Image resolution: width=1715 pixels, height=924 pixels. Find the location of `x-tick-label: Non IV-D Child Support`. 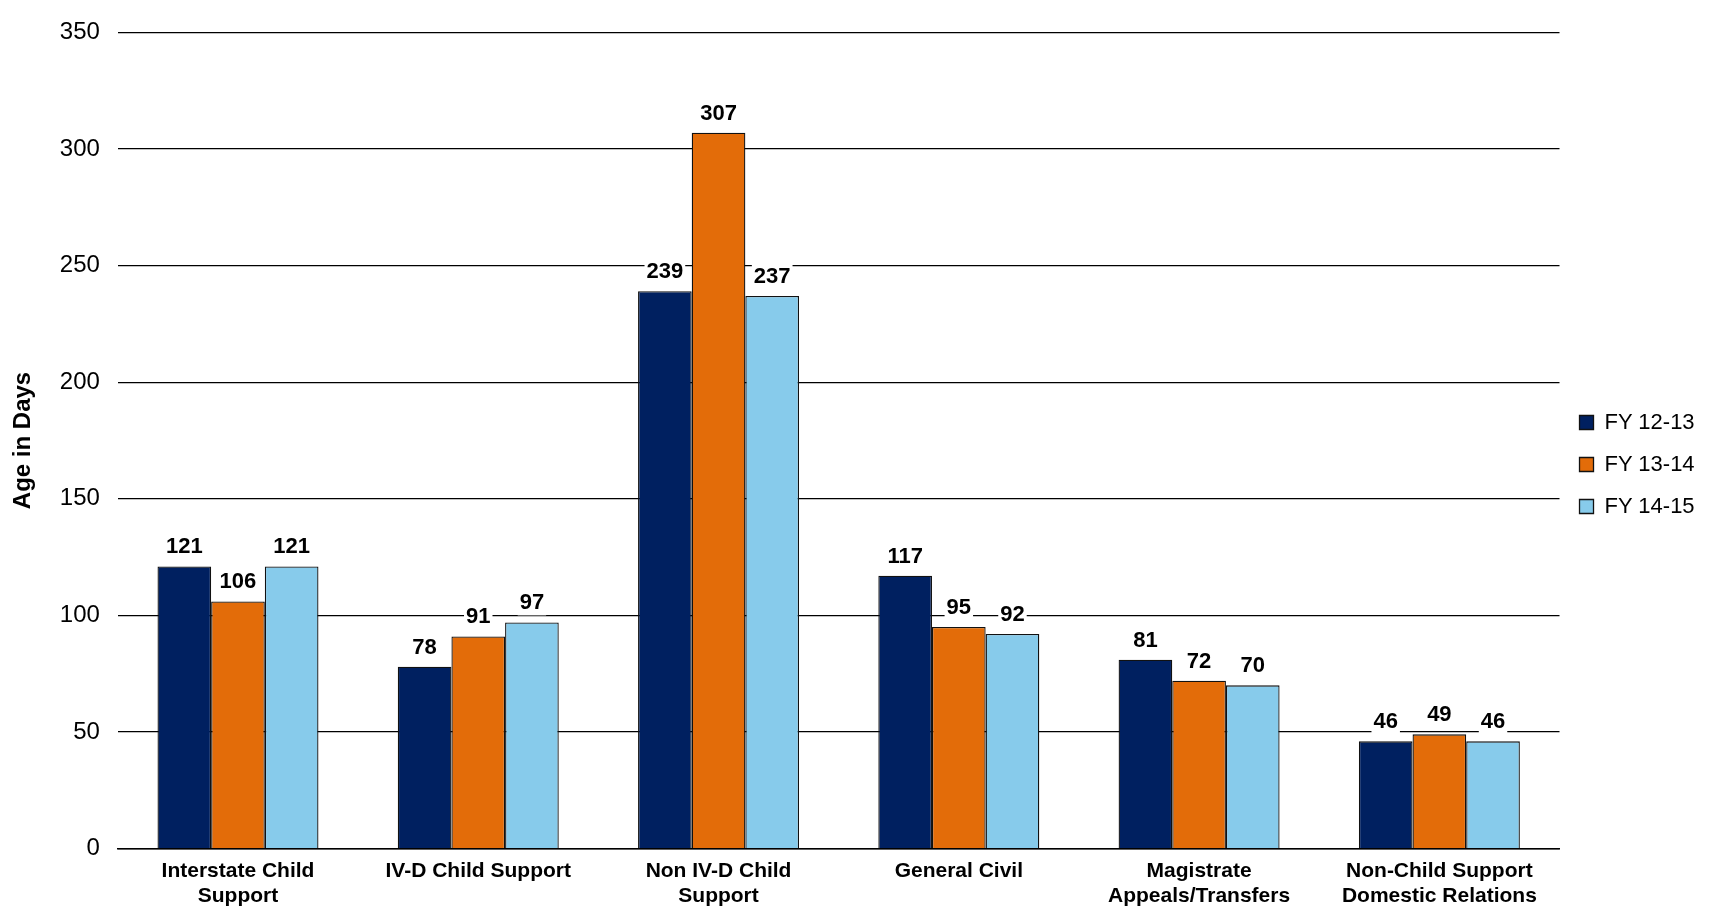

x-tick-label: Non IV-D Child Support is located at coordinates (718, 882).